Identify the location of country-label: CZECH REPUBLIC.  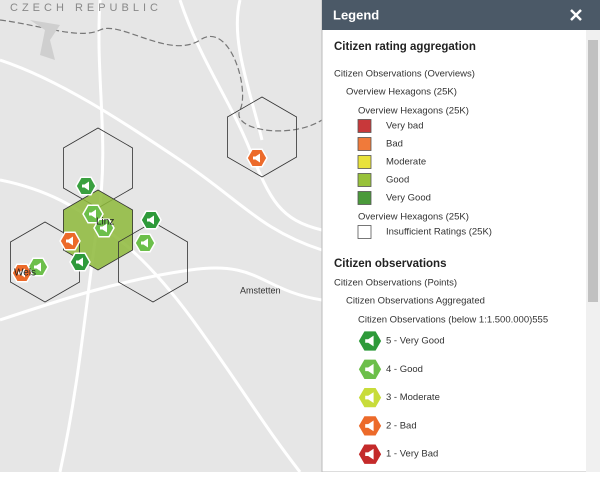
(86, 8).